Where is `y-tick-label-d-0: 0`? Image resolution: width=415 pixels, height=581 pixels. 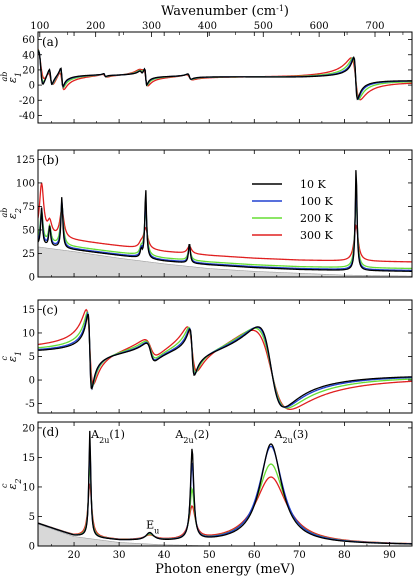
y-tick-label-d-0: 0 is located at coordinates (32, 547).